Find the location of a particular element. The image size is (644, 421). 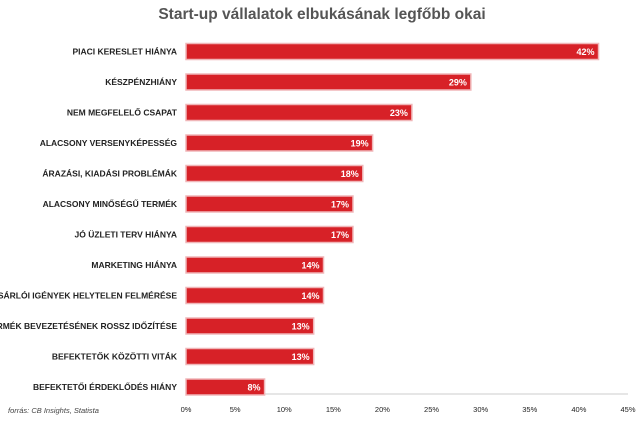

bar-value-label: 29% is located at coordinates (458, 83).